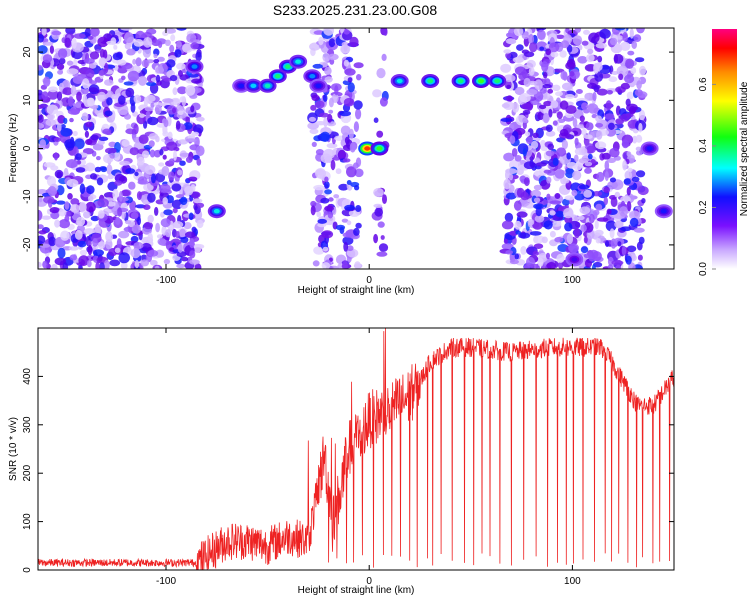 This screenshot has width=750, height=600. Describe the element at coordinates (27, 52) in the screenshot. I see `heatmap-y-tick-label: 20` at that location.